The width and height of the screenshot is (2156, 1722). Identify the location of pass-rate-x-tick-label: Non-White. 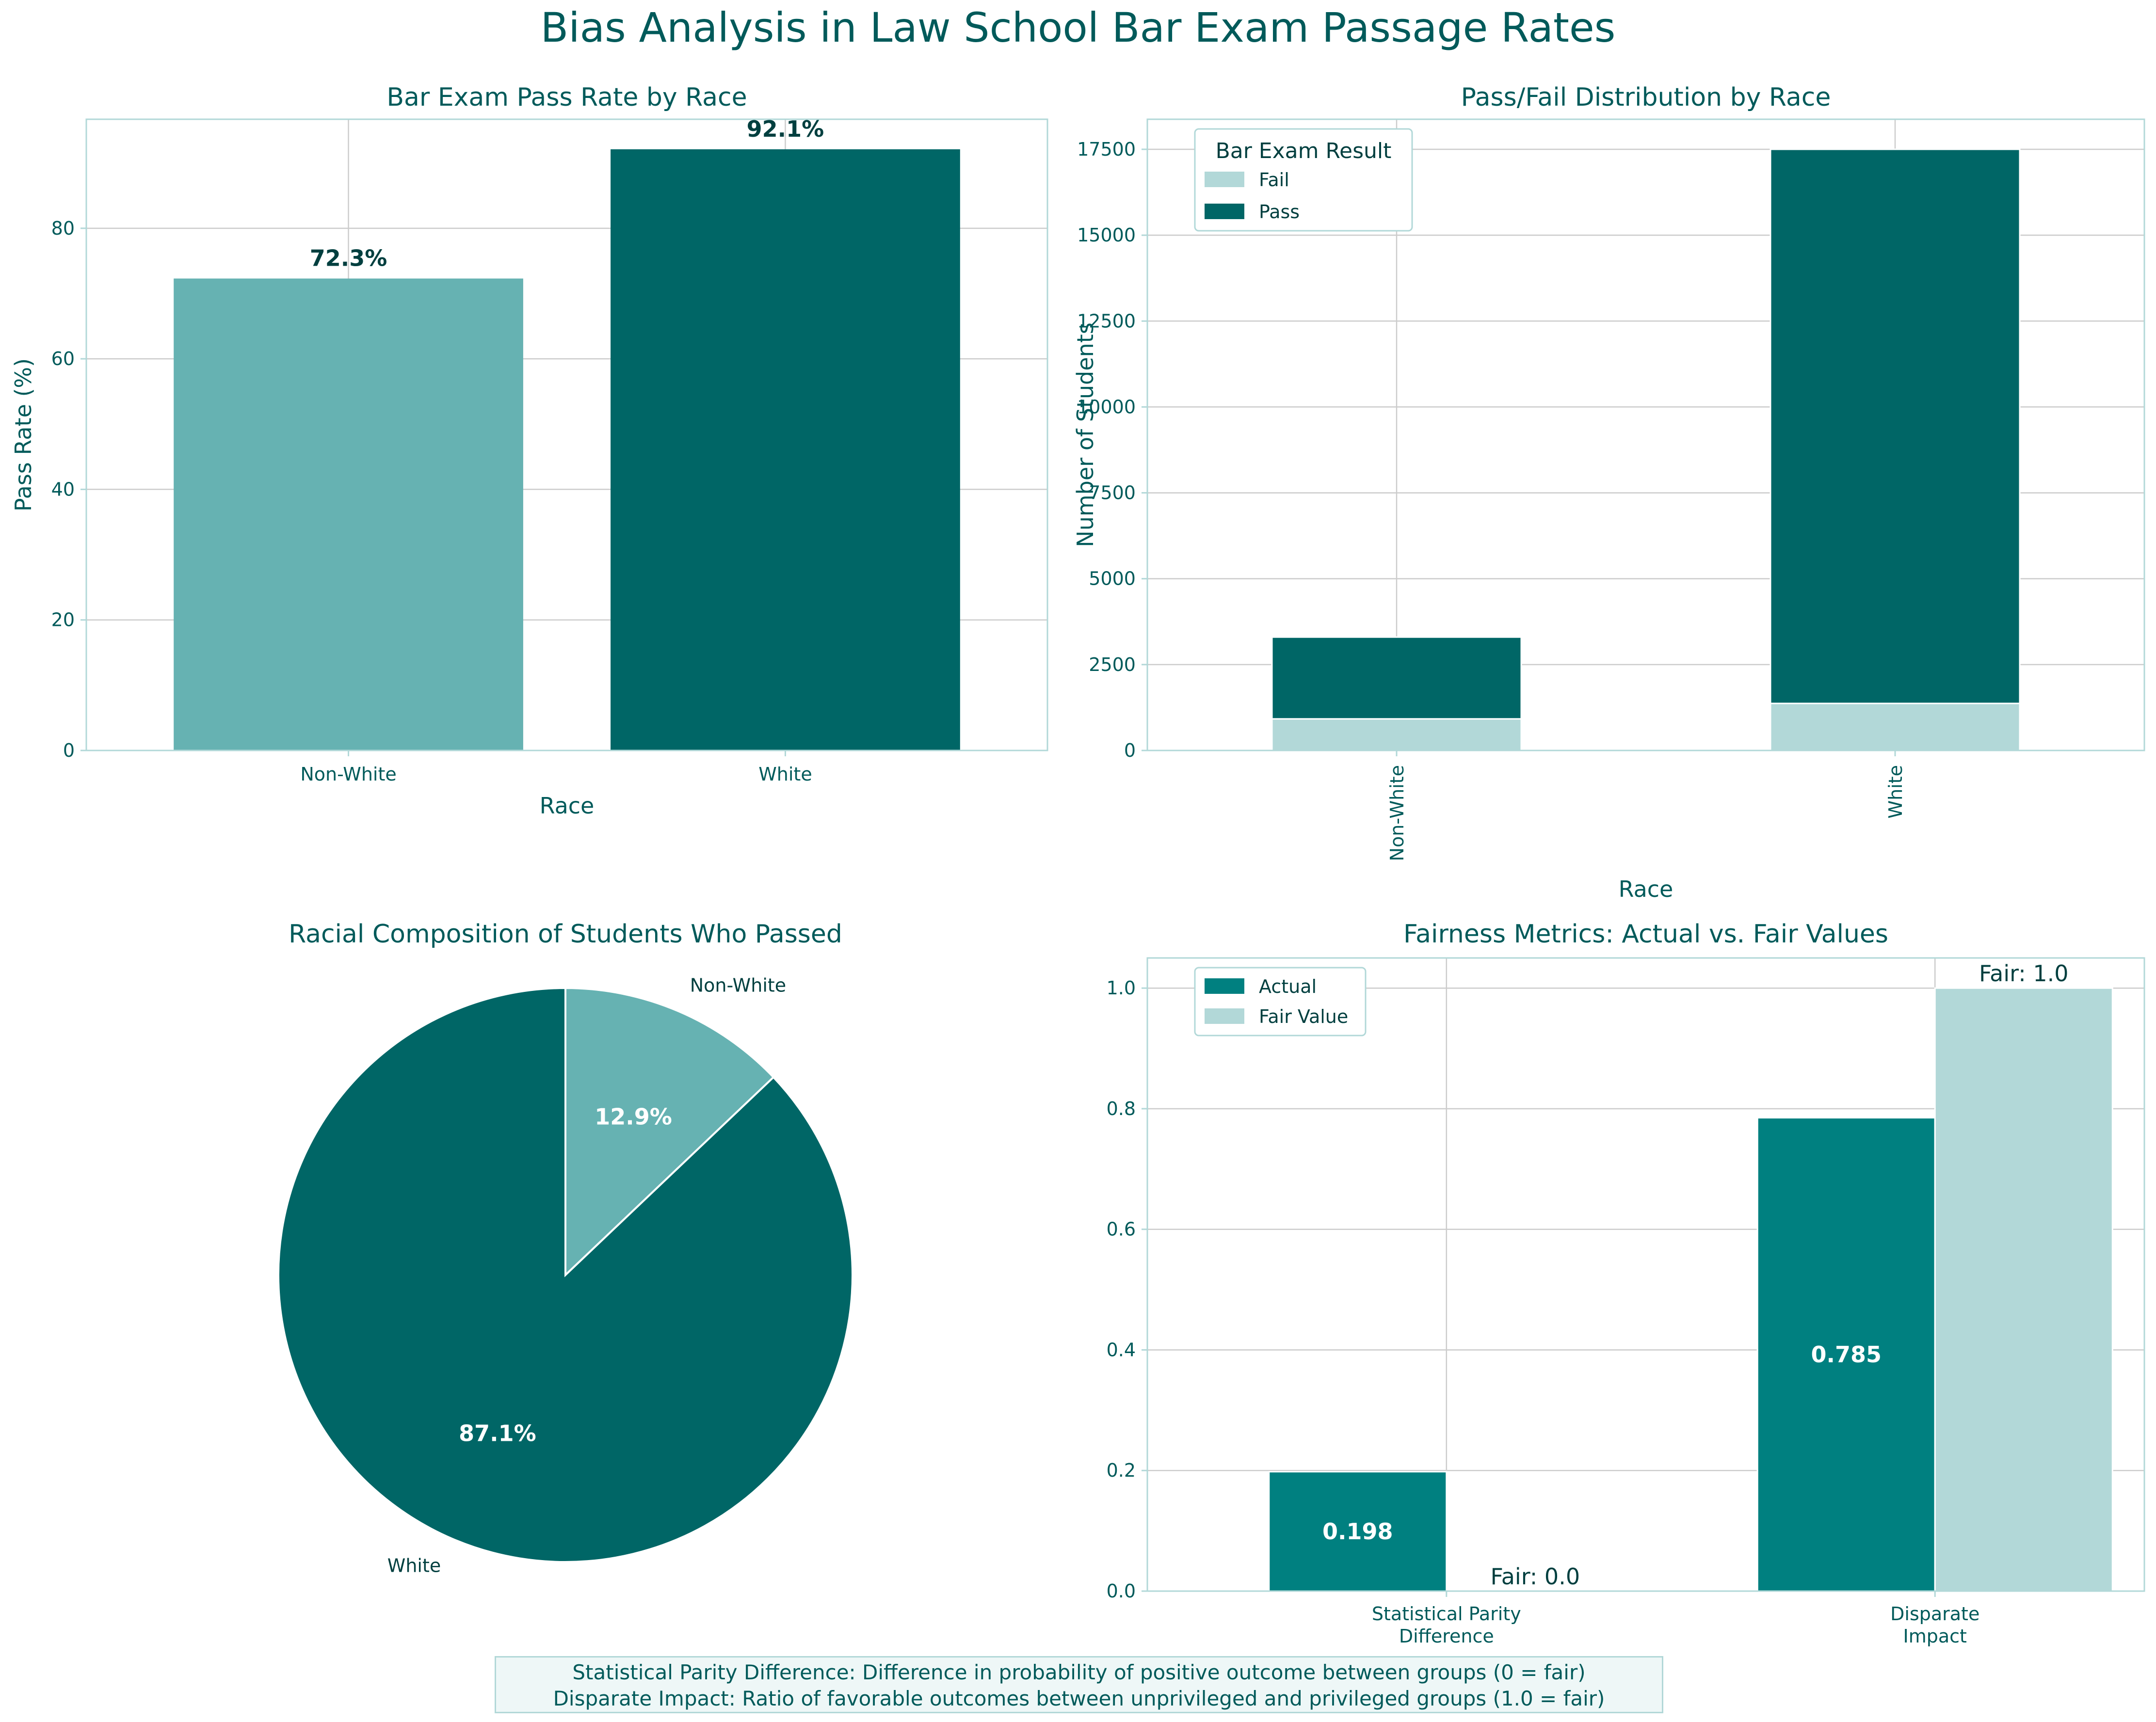
(348, 774).